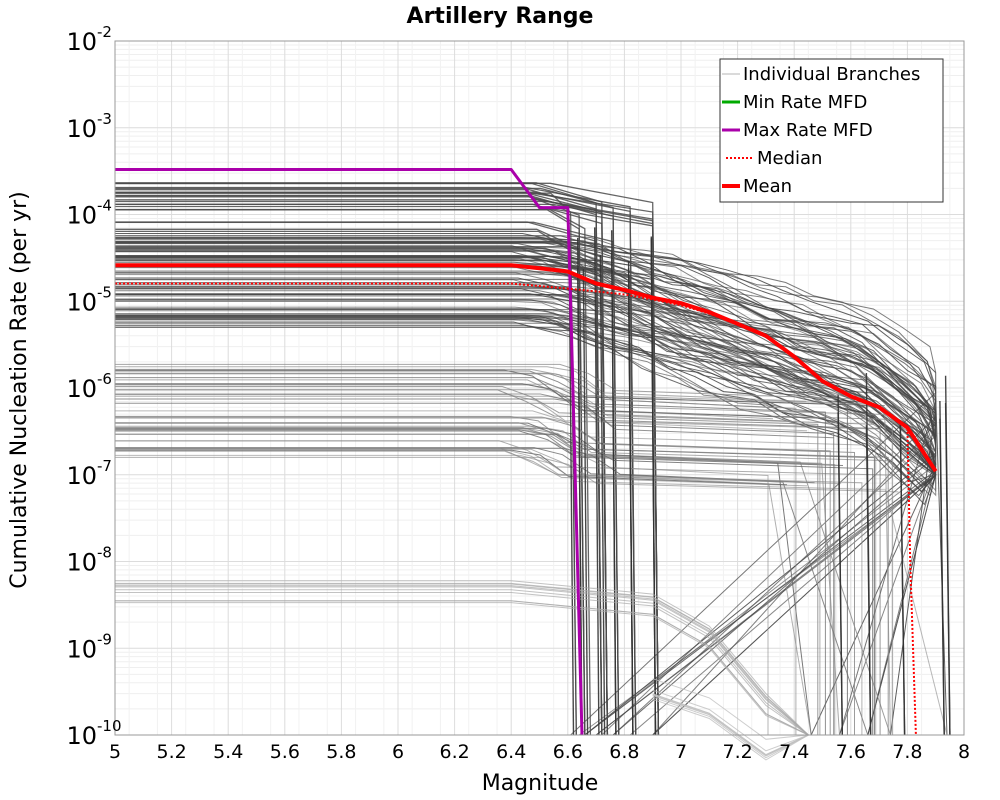  I want to click on legend-item: Max Rate MFD, so click(797, 130).